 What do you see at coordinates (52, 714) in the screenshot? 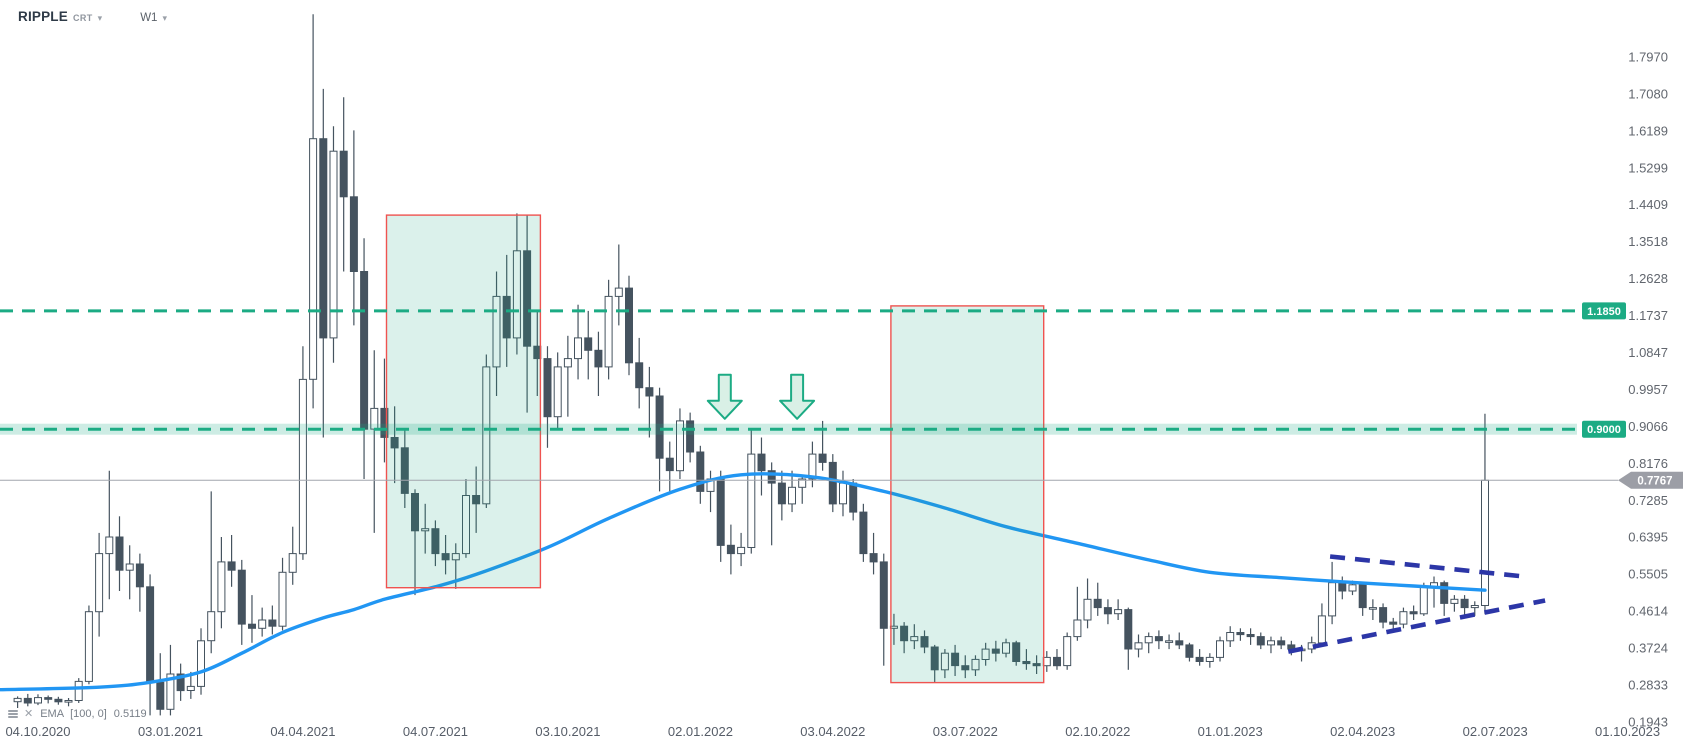
I see `indicator-name: EMA` at bounding box center [52, 714].